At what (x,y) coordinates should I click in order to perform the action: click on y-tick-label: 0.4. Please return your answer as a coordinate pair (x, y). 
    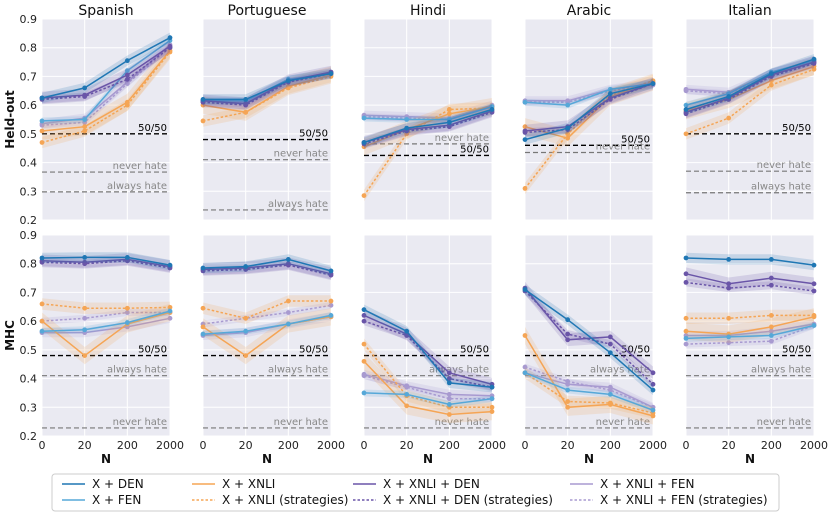
    Looking at the image, I should click on (29, 163).